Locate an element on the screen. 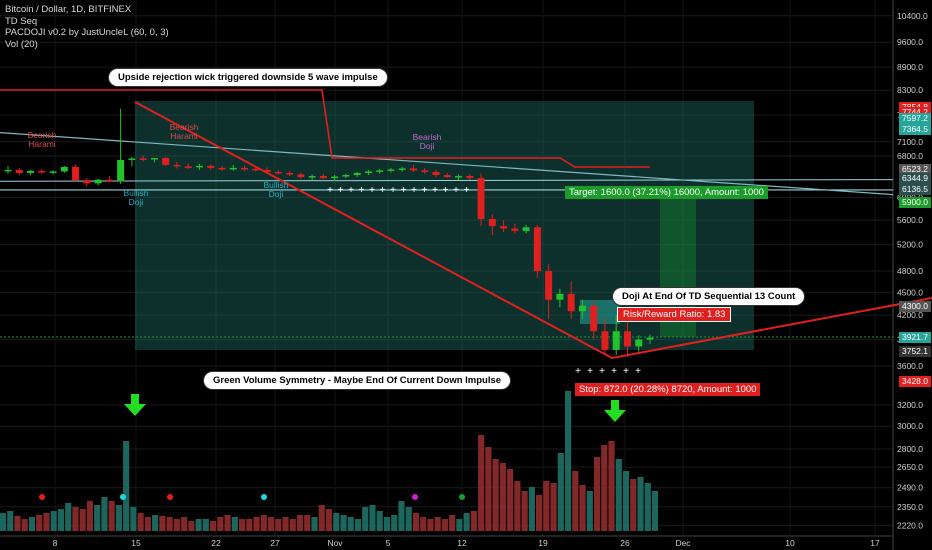 Image resolution: width=932 pixels, height=550 pixels. pattern-label: Bearish Harami is located at coordinates (42, 139).